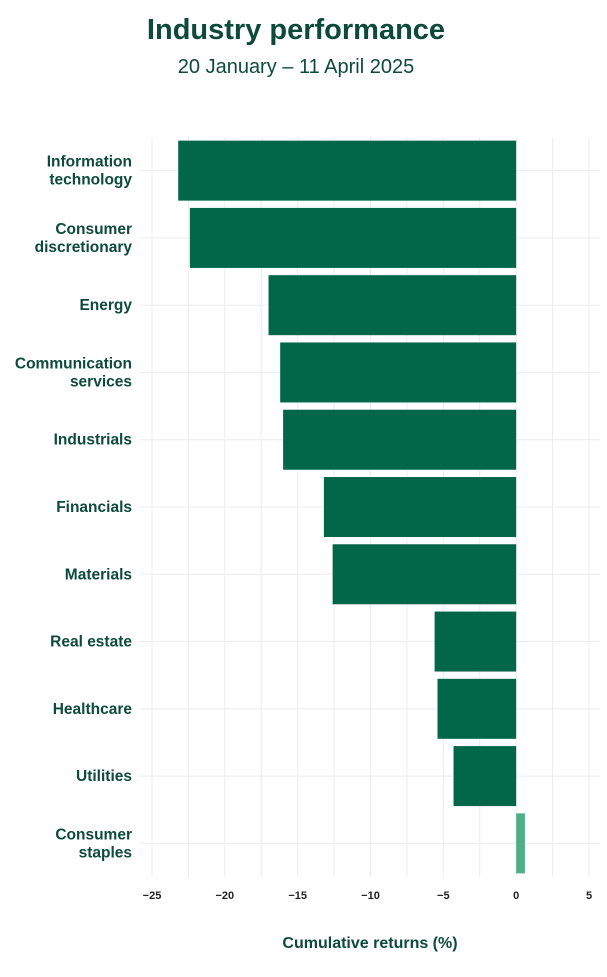 This screenshot has height=977, width=607. I want to click on category-label: Energy, so click(105, 305).